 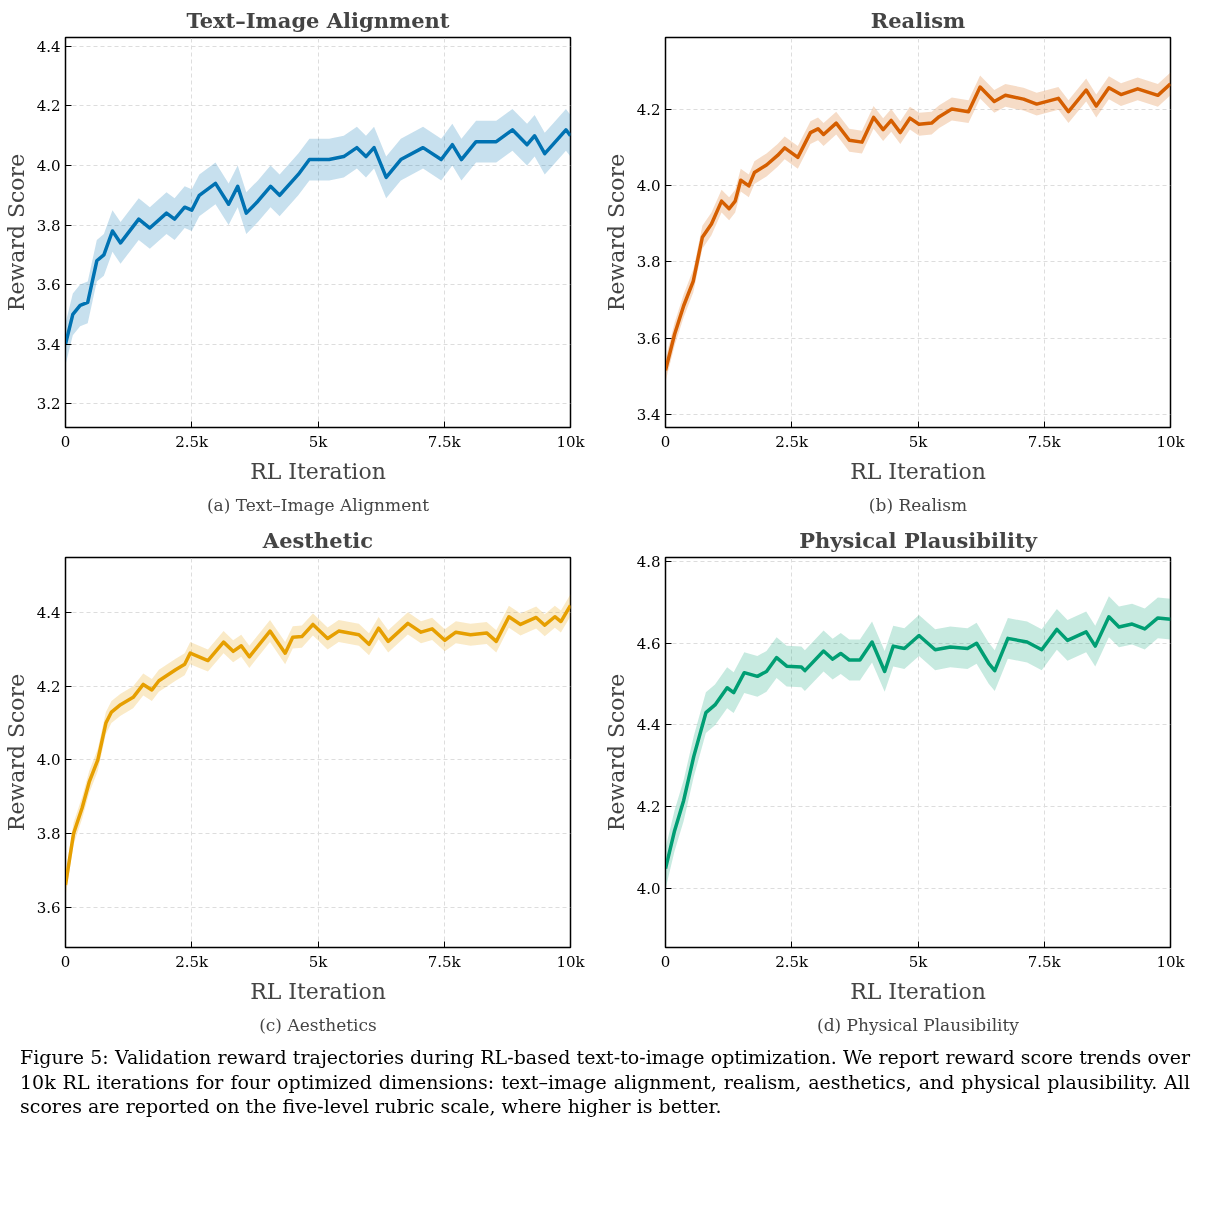 I want to click on y-tick-label: 3.2, so click(x=48, y=404).